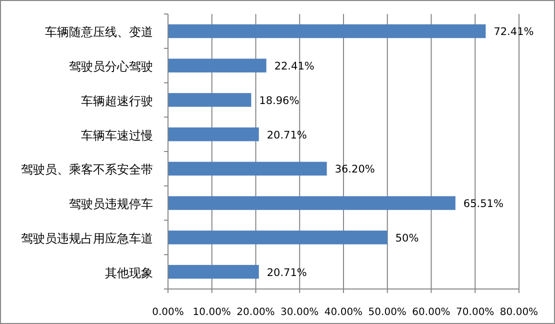 The image size is (555, 324). Describe the element at coordinates (117, 135) in the screenshot. I see `y-tick-label: 车辆车速过慢` at that location.